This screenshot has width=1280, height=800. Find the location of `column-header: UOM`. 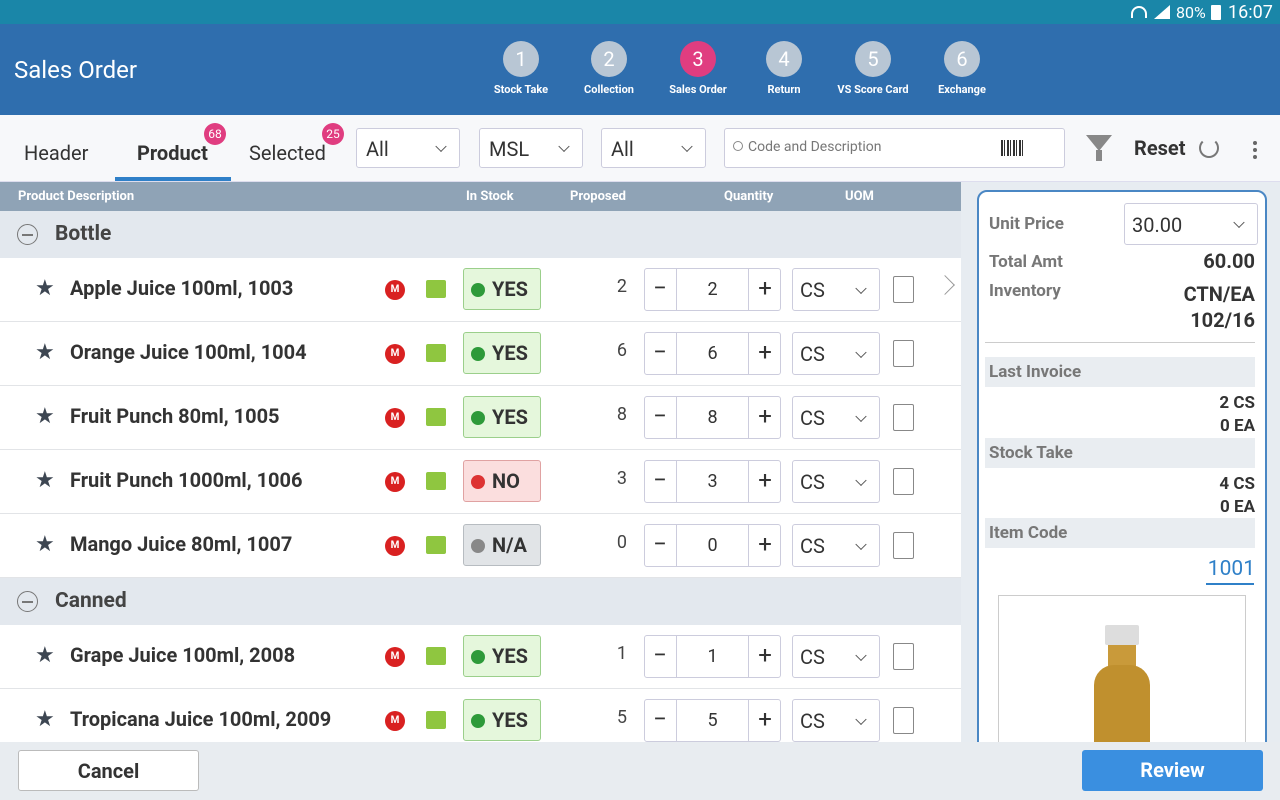

column-header: UOM is located at coordinates (859, 196).